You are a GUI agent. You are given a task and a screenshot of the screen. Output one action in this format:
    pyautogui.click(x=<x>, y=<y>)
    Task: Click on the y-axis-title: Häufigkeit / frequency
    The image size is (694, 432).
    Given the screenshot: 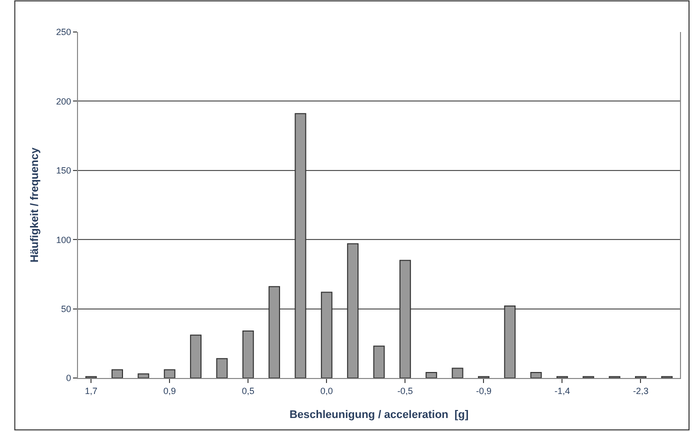 What is the action you would take?
    pyautogui.click(x=34, y=204)
    